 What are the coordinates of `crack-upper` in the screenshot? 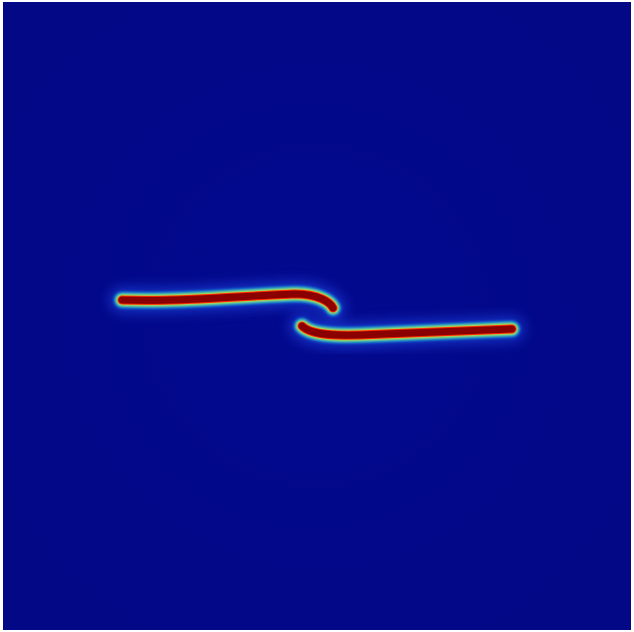 It's located at (227, 301).